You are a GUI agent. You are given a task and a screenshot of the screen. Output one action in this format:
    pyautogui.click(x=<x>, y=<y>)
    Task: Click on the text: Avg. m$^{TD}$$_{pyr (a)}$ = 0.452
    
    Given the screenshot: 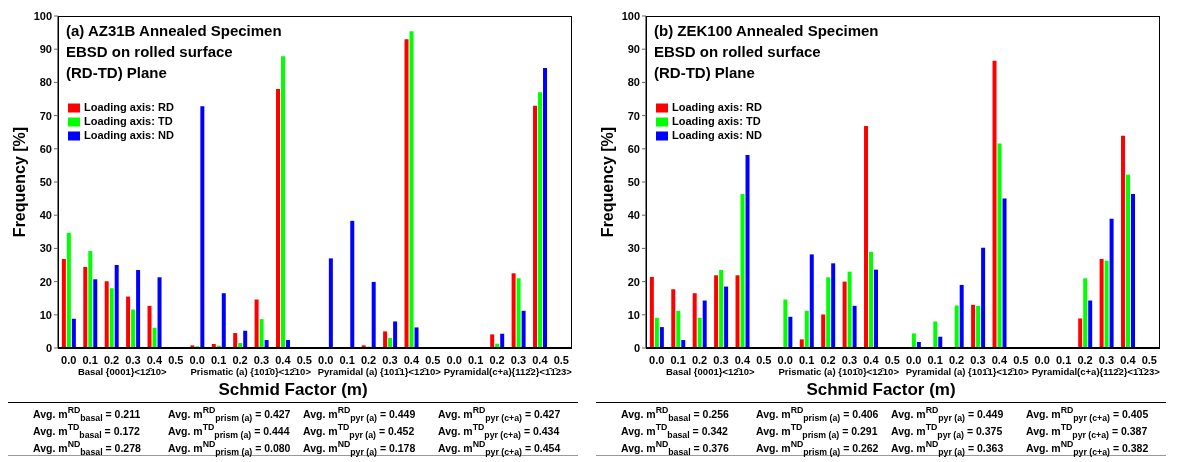 What is the action you would take?
    pyautogui.click(x=359, y=431)
    